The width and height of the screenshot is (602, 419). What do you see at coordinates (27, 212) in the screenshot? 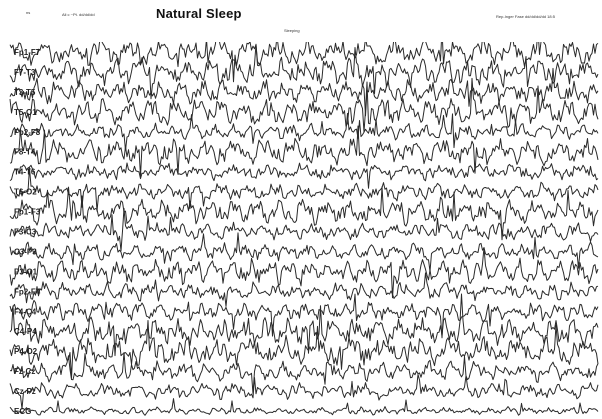
I see `channel-label: Fp1-F3` at bounding box center [27, 212].